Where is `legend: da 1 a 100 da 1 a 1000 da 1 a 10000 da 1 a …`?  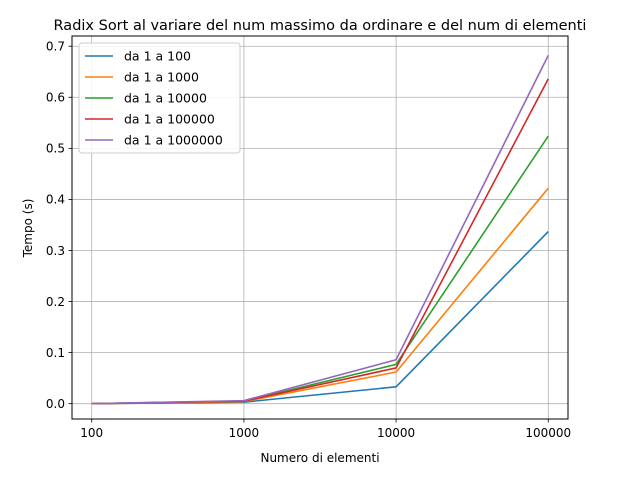
legend: da 1 a 100 da 1 a 1000 da 1 a 10000 da 1 a … is located at coordinates (159, 98).